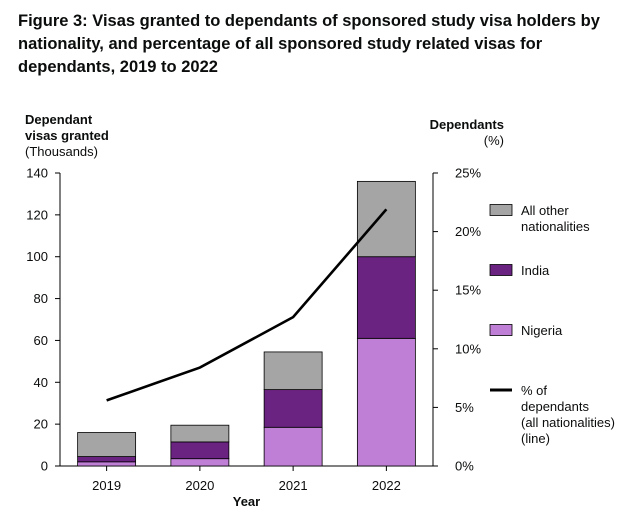 The height and width of the screenshot is (520, 637). I want to click on left-axis-title-line1: Dependant, so click(59, 119).